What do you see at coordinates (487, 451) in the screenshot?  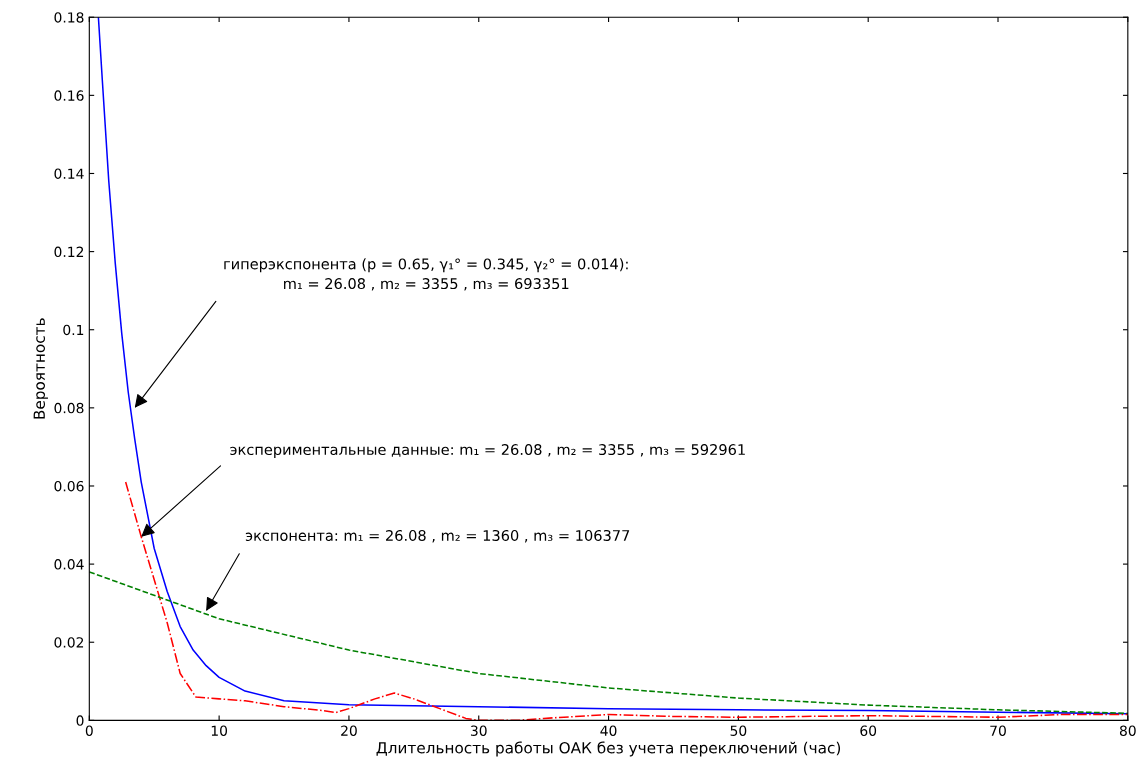 I see `annotation: экспериментальные данные: m₁ = 26.08 , m₂ = 3355 , m₃ = 592961` at bounding box center [487, 451].